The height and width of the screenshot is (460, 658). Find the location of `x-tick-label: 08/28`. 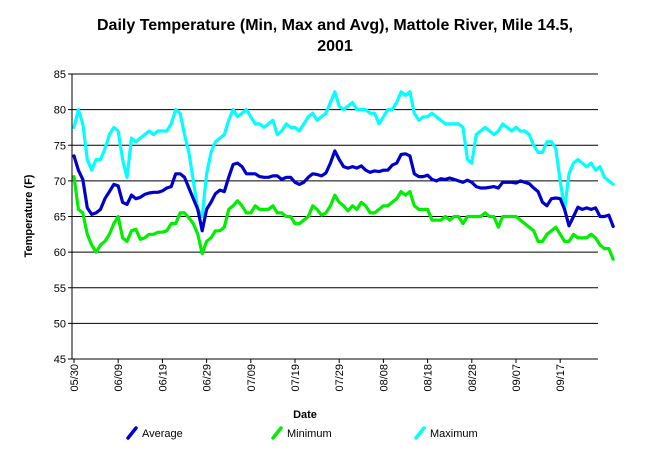

x-tick-label: 08/28 is located at coordinates (473, 378).